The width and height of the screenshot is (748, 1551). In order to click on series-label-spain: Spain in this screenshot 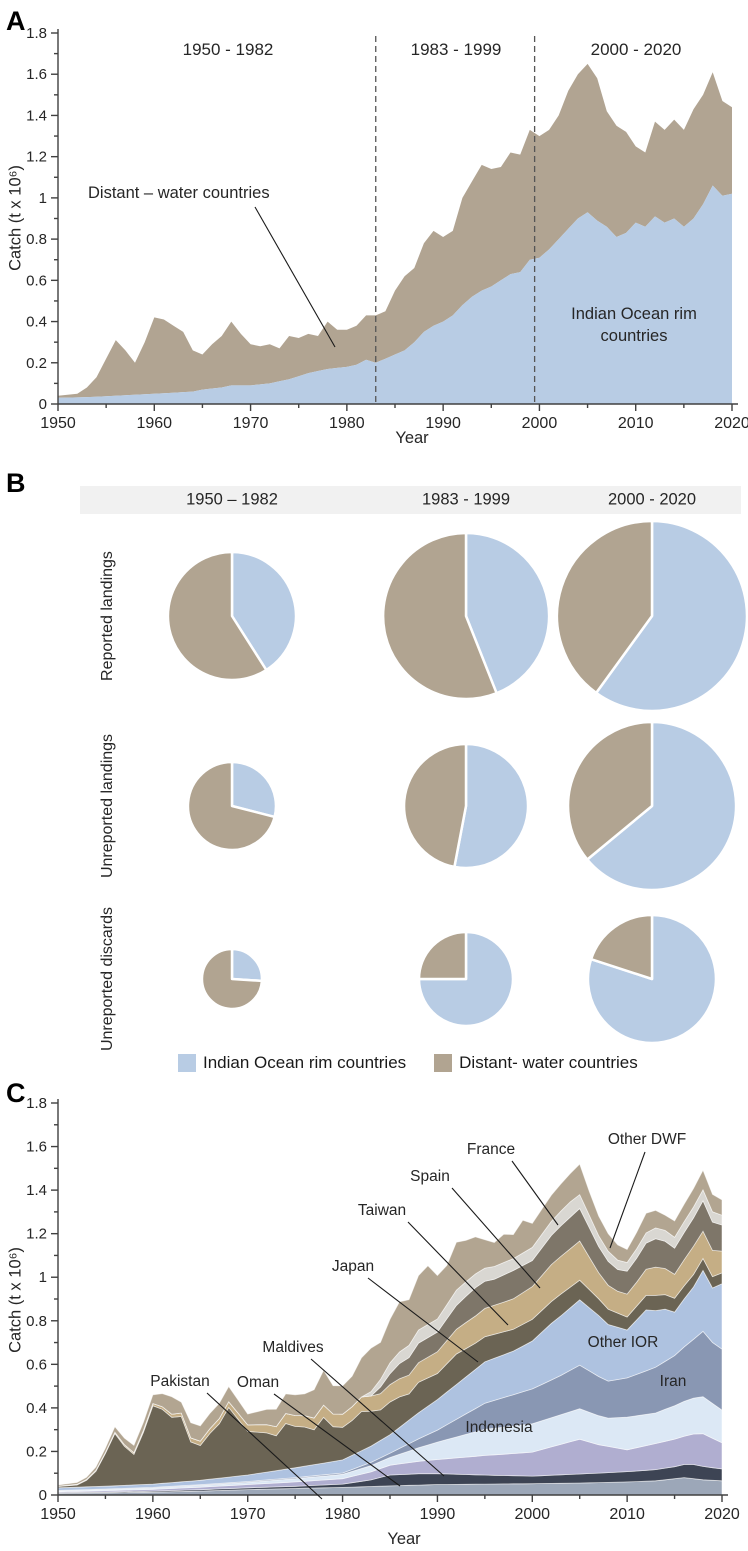, I will do `click(430, 1176)`.